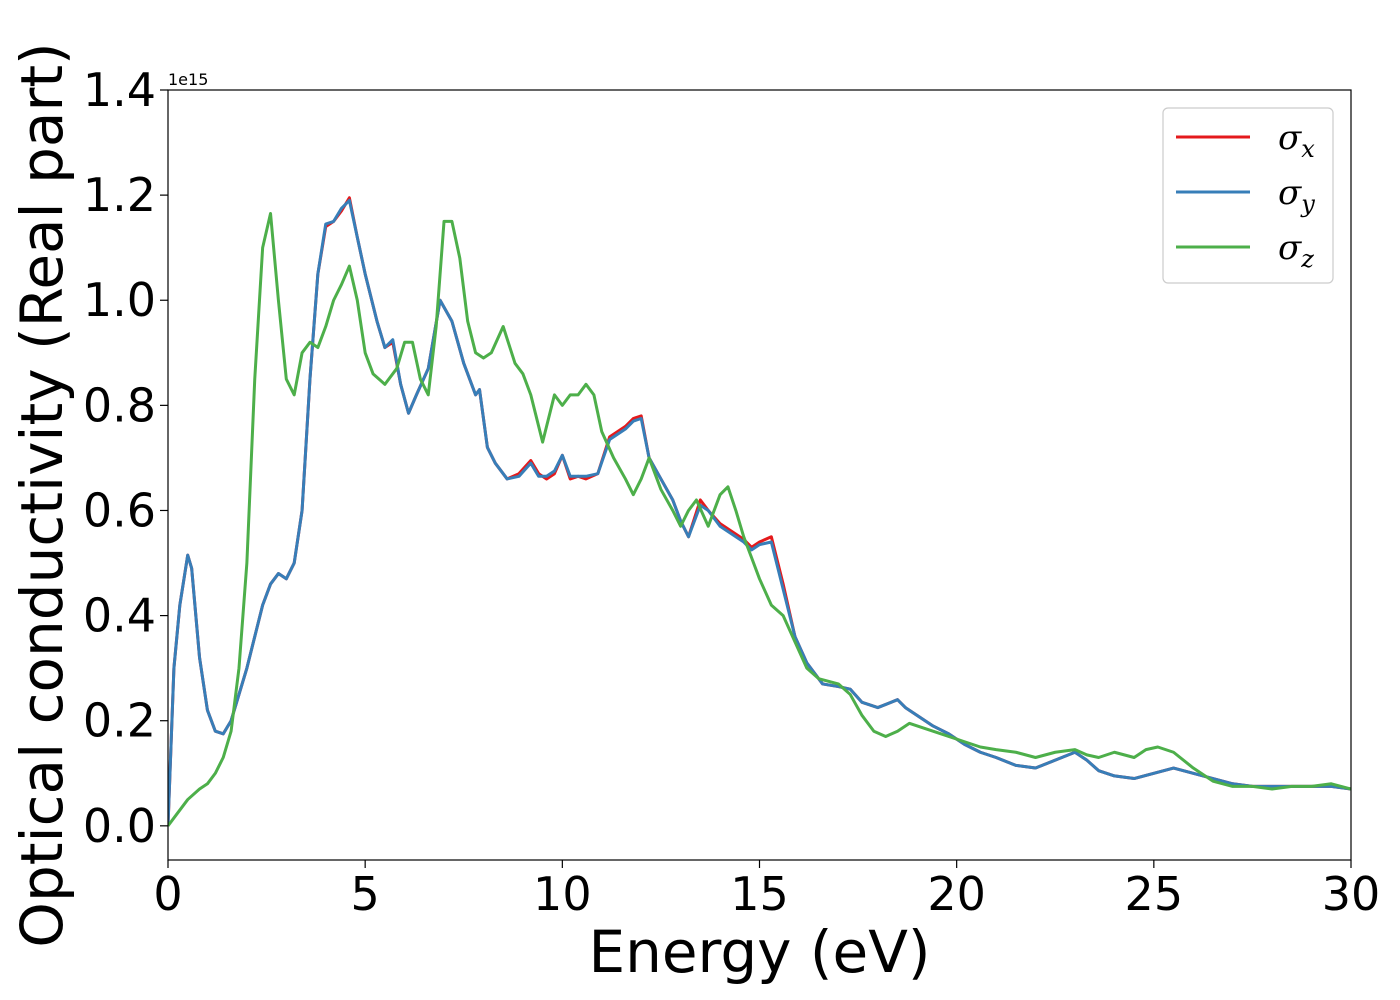  I want to click on x-tick-label: 15, so click(759, 894).